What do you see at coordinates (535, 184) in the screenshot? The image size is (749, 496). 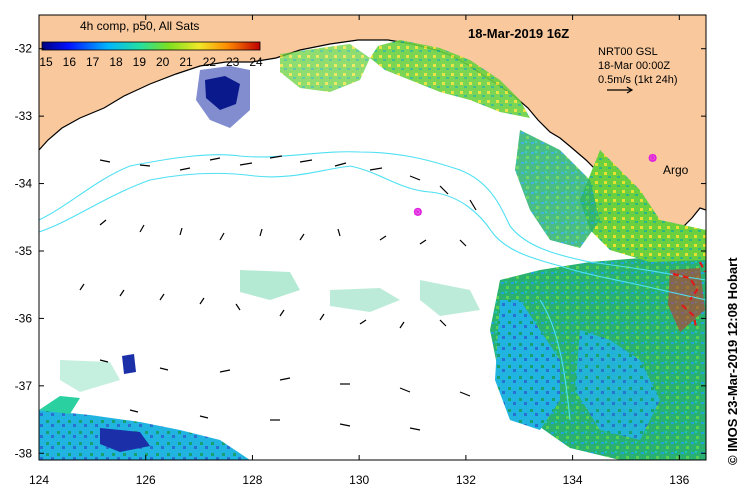 I see `argo-floats` at bounding box center [535, 184].